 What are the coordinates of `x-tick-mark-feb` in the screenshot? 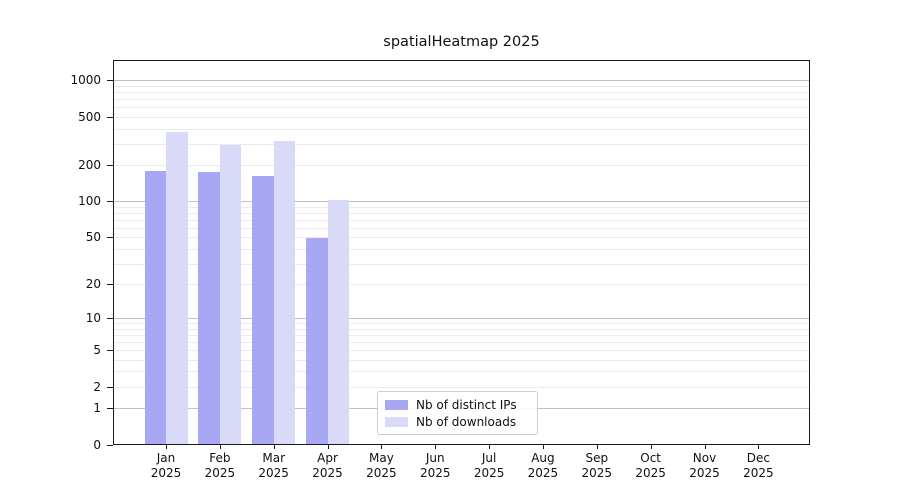 It's located at (220, 447).